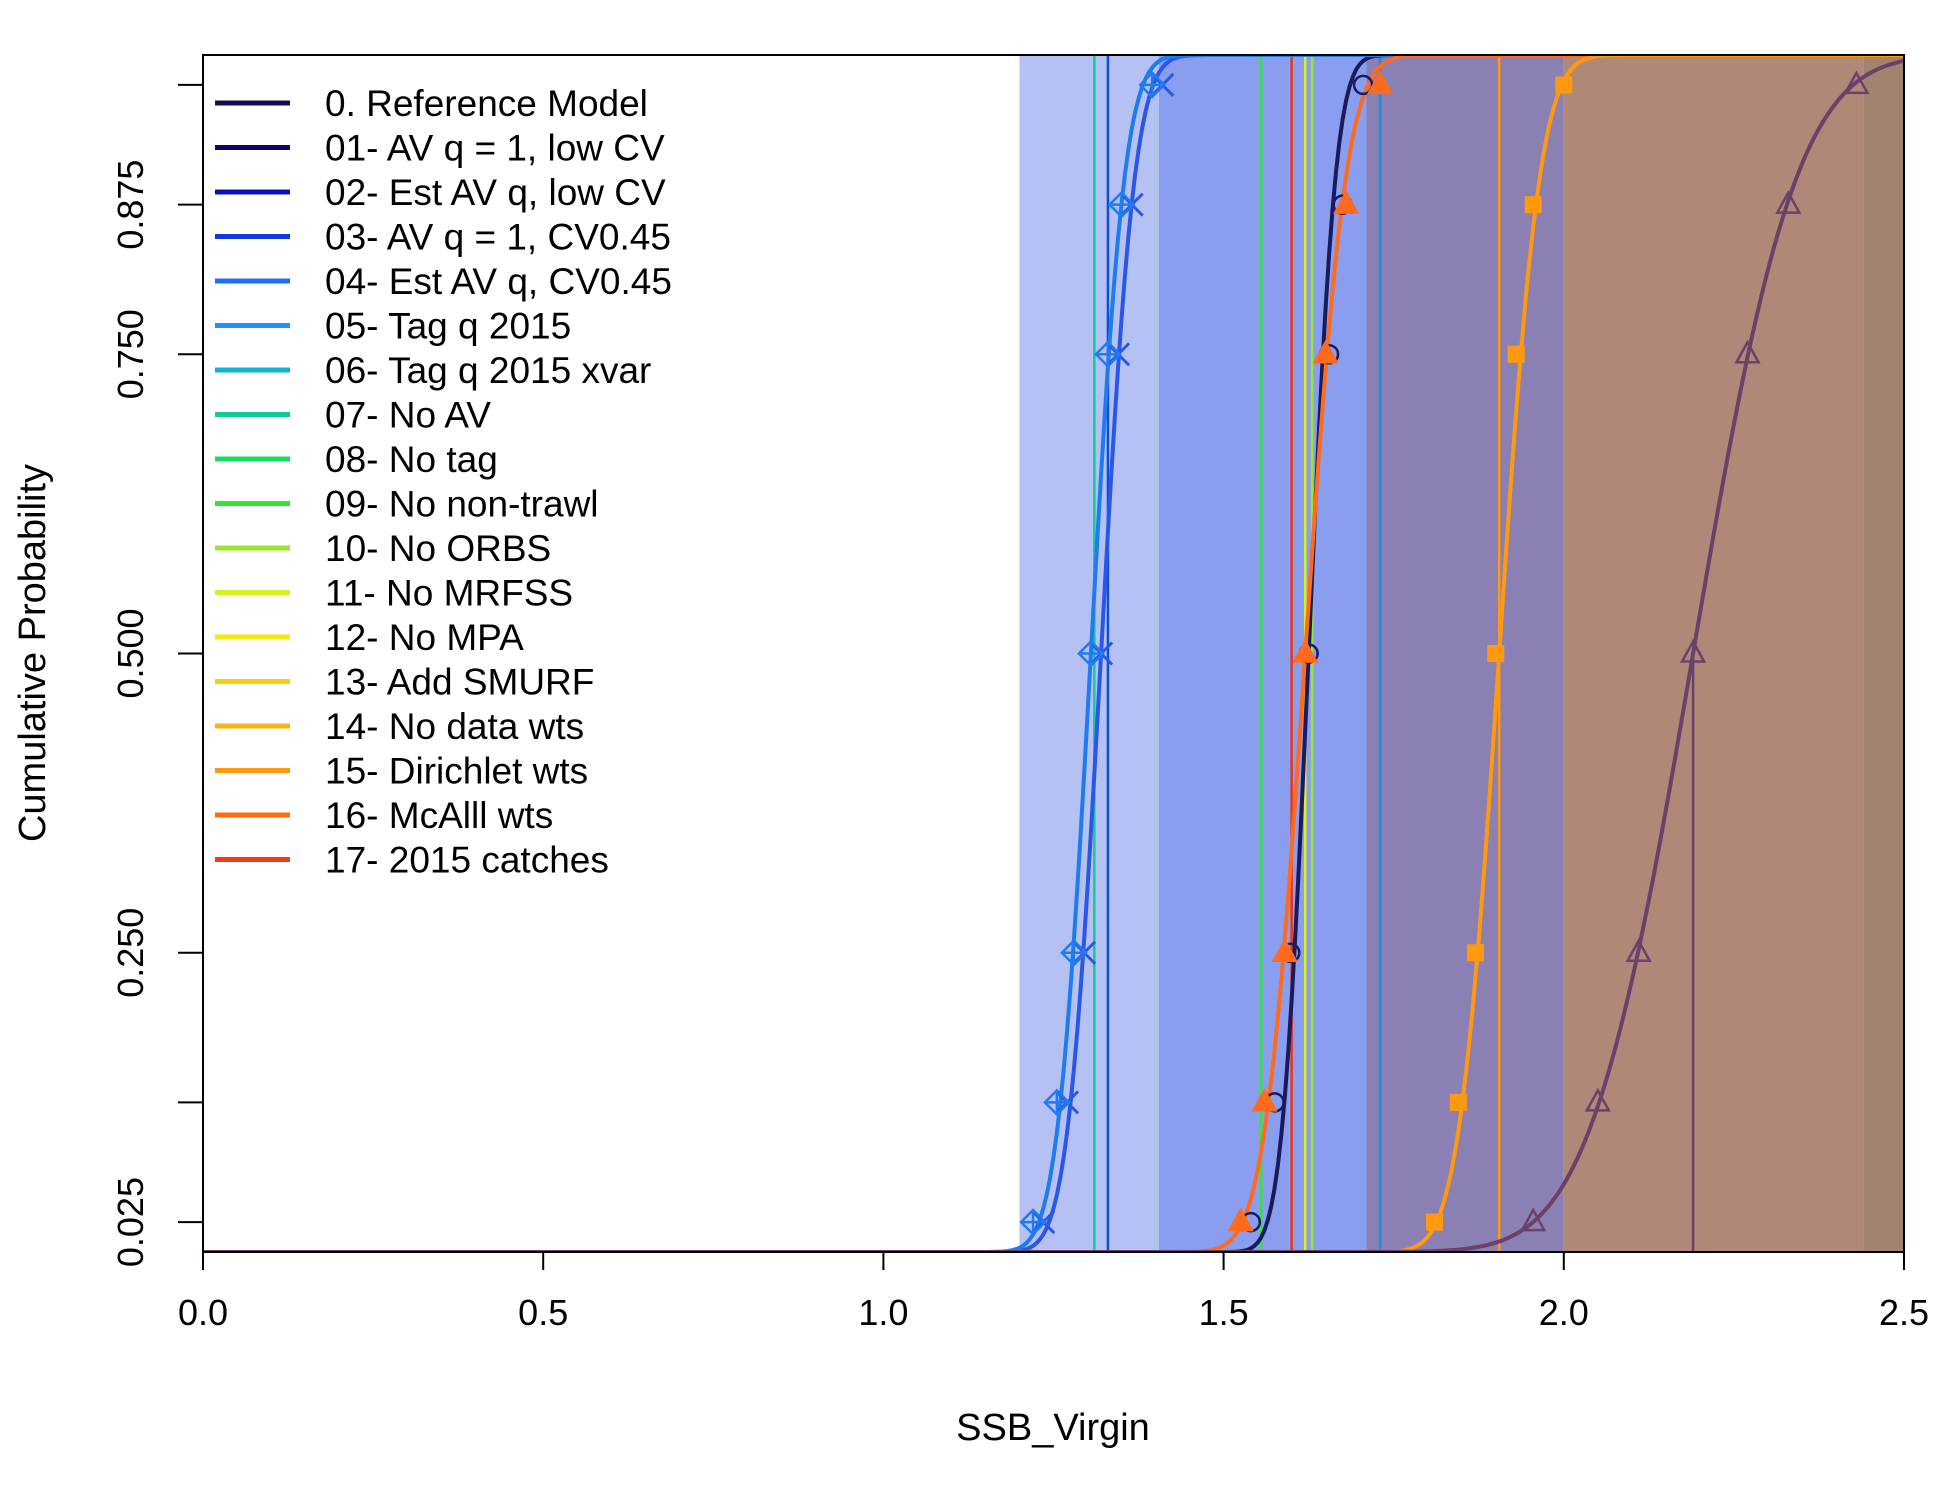  What do you see at coordinates (495, 192) in the screenshot?
I see `legend-label-2: 02- Est AV q, low CV` at bounding box center [495, 192].